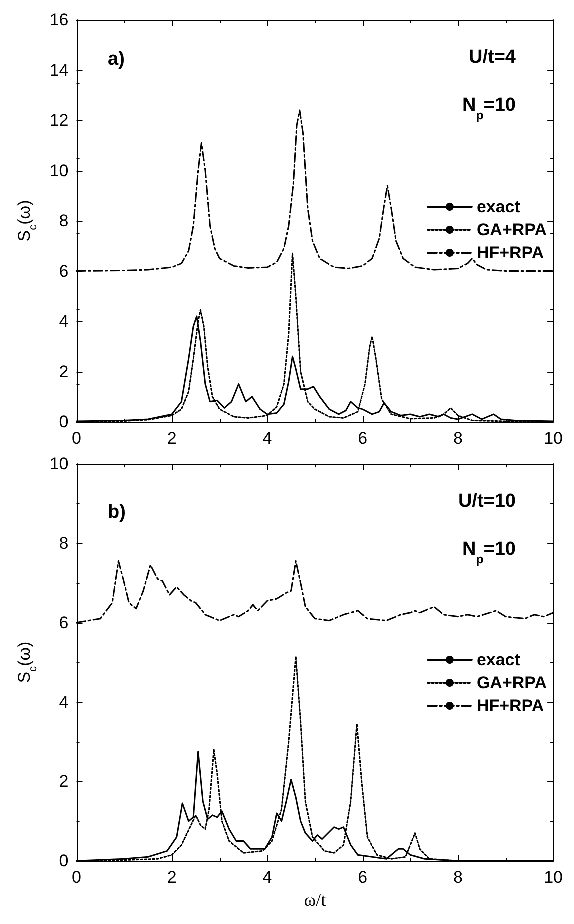 Image resolution: width=574 pixels, height=924 pixels. I want to click on x-axis-title: ω/t, so click(315, 900).